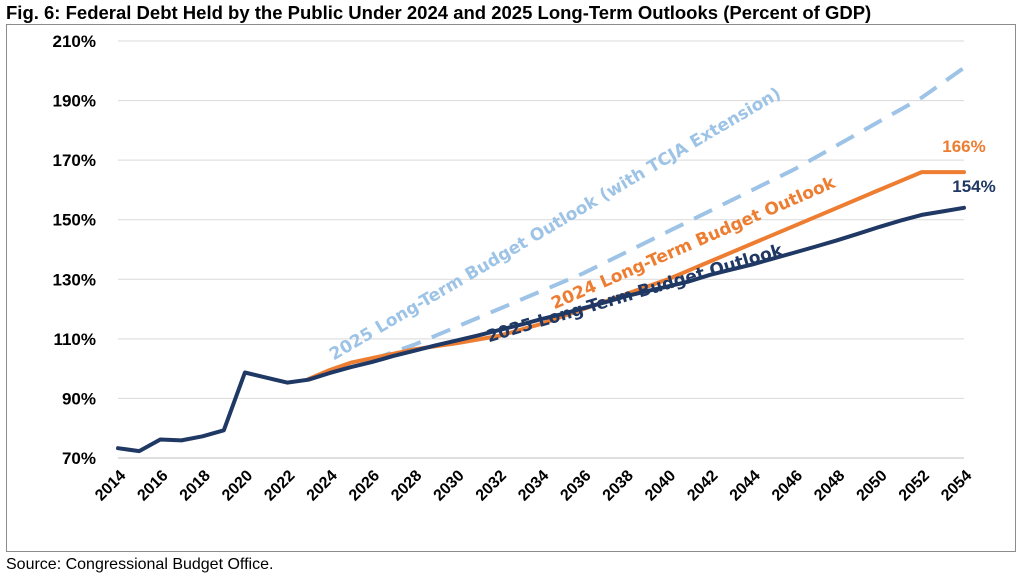 Image resolution: width=1024 pixels, height=575 pixels. What do you see at coordinates (973, 186) in the screenshot?
I see `end-label-2025: 154%` at bounding box center [973, 186].